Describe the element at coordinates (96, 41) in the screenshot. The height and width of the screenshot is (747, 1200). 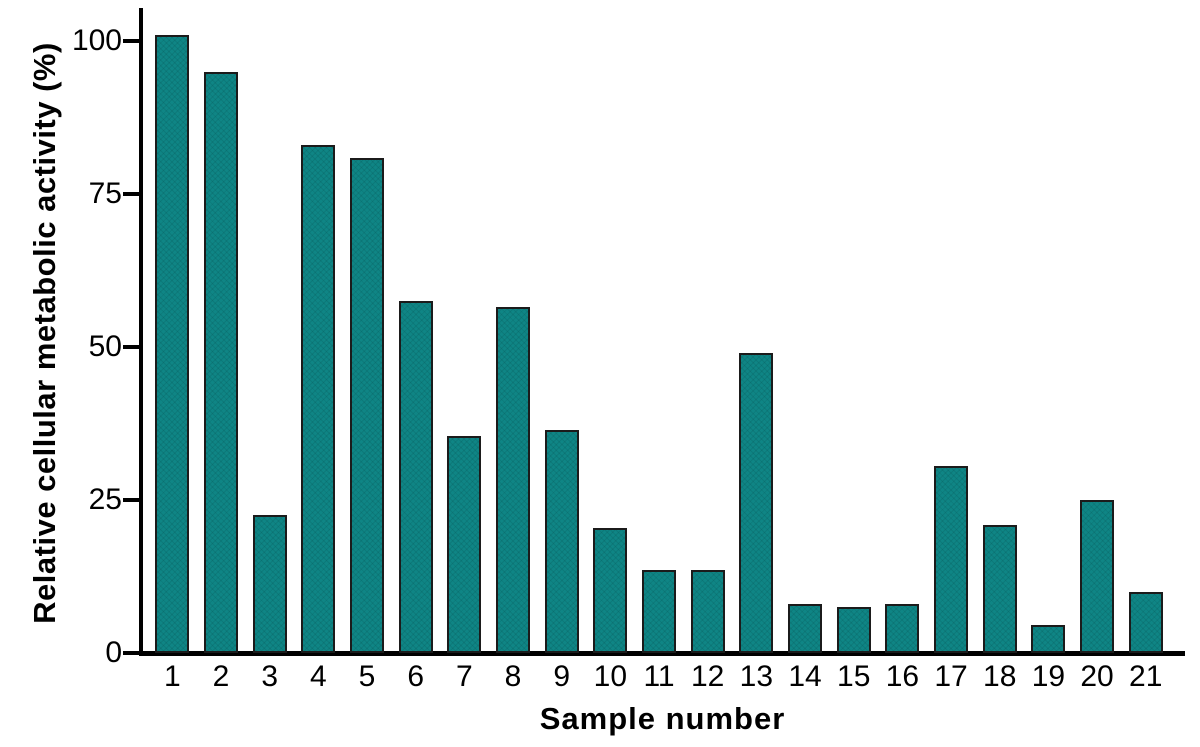
I see `y-tick-label: 100` at that location.